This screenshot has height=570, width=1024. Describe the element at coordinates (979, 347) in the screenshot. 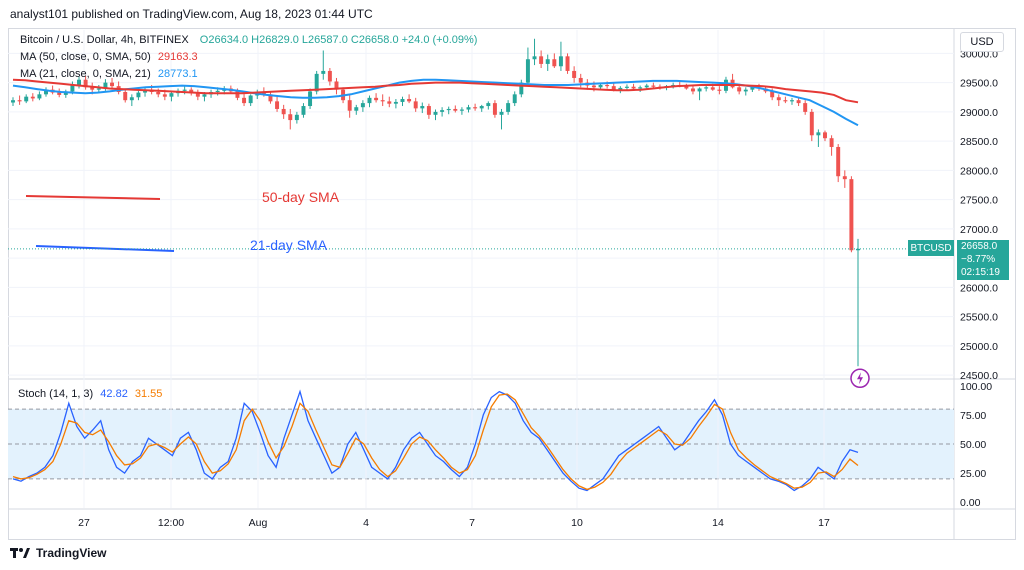

I see `price-tick-label: 25000.0` at that location.